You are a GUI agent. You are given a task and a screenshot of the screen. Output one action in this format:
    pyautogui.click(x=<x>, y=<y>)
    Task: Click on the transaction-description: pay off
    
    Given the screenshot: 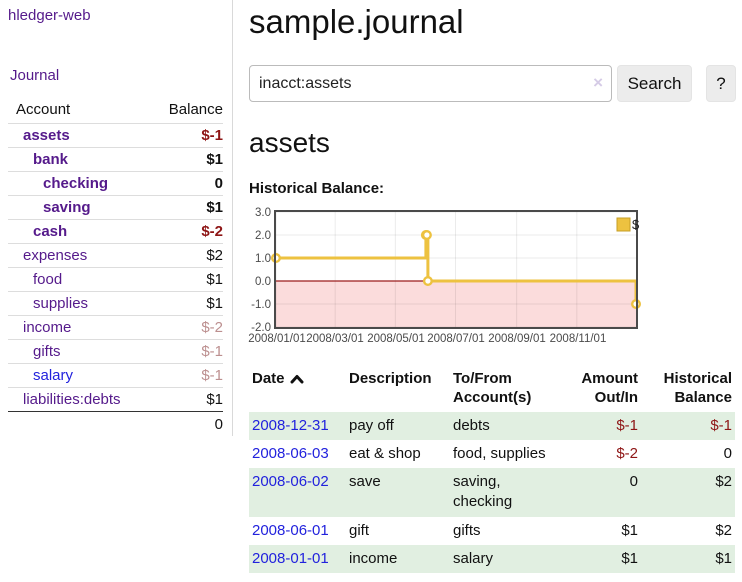 What is the action you would take?
    pyautogui.click(x=371, y=425)
    